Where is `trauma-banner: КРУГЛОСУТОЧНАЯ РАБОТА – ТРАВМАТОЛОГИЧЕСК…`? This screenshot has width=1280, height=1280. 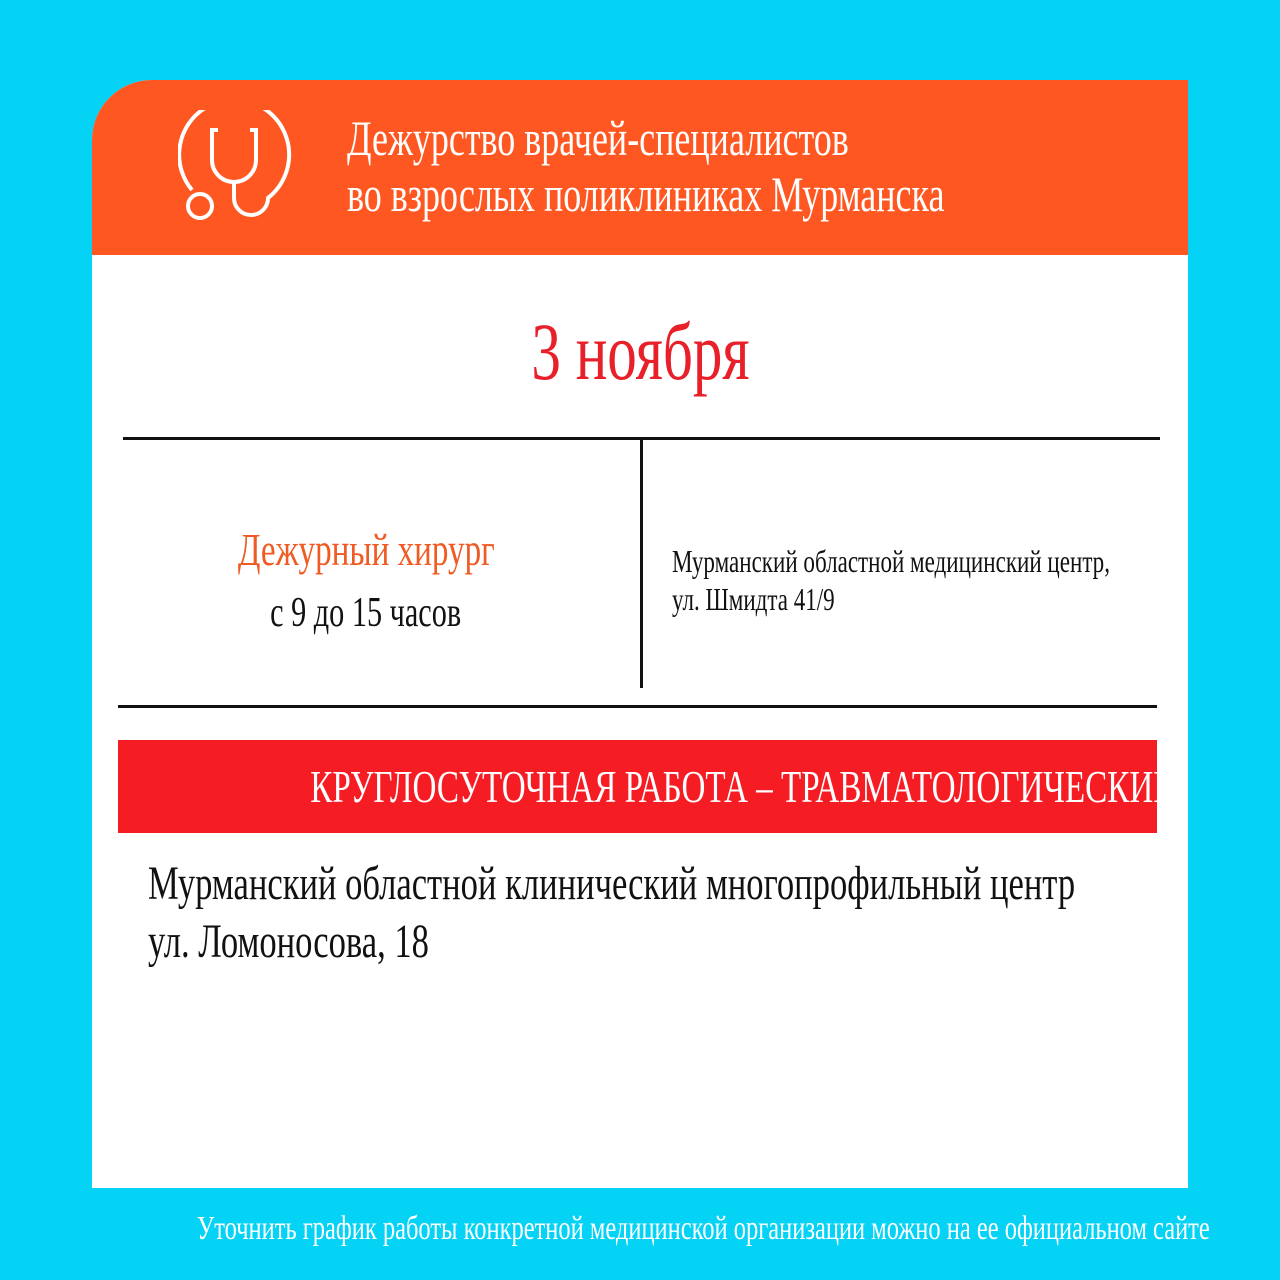
trauma-banner: КРУГЛОСУТОЧНАЯ РАБОТА – ТРАВМАТОЛОГИЧЕСК… is located at coordinates (653, 786).